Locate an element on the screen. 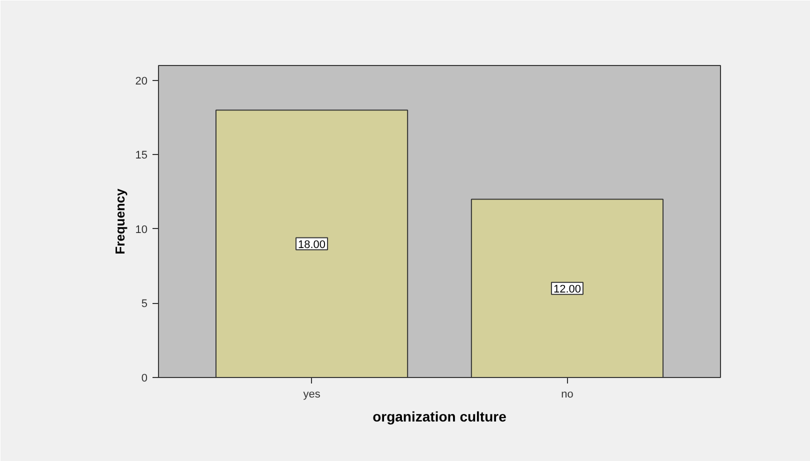 Image resolution: width=810 pixels, height=461 pixels. y-tick-label: 0 is located at coordinates (144, 378).